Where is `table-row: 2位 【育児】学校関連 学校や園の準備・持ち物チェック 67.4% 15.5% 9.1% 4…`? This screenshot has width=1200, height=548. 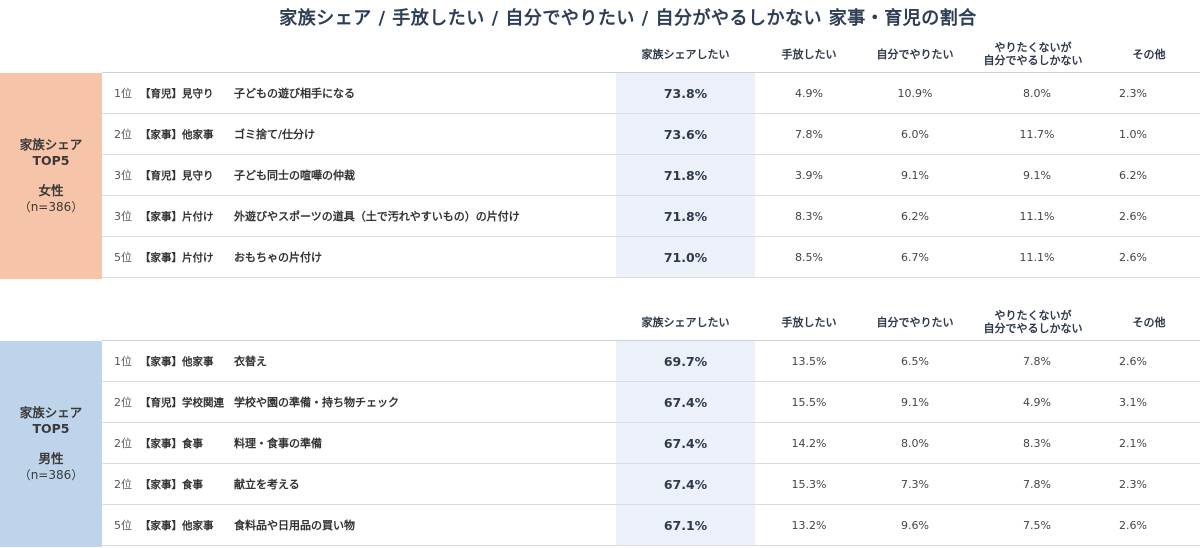 table-row: 2位 【育児】学校関連 学校や園の準備・持ち物チェック 67.4% 15.5% 9.1% 4… is located at coordinates (651, 402).